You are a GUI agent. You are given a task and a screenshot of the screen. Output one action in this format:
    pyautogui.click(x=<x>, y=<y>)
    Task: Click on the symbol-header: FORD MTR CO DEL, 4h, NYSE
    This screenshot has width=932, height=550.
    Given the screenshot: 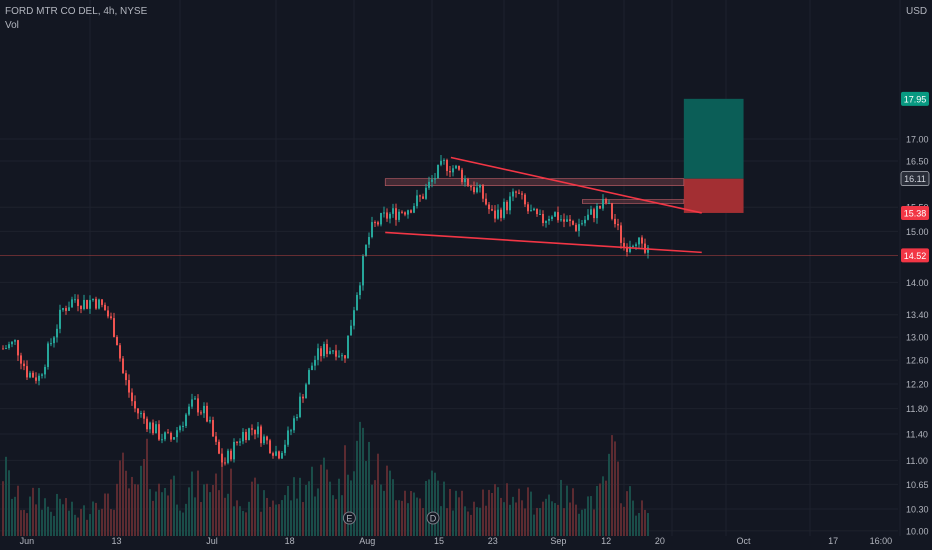 What is the action you would take?
    pyautogui.click(x=76, y=11)
    